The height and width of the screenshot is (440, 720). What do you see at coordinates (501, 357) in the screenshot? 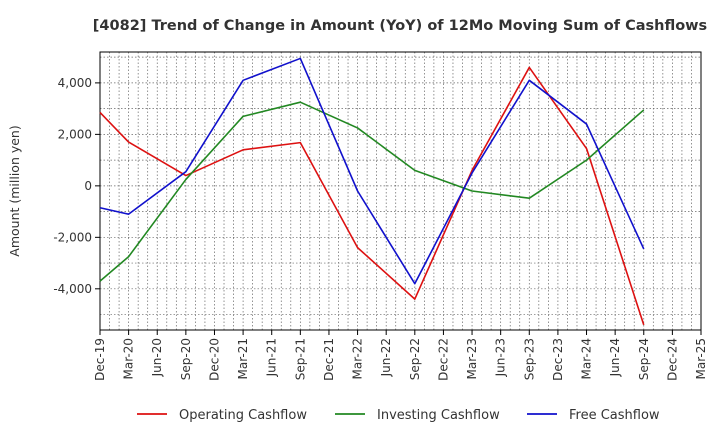
I see `x-tick-label: Jun-23` at bounding box center [501, 357].